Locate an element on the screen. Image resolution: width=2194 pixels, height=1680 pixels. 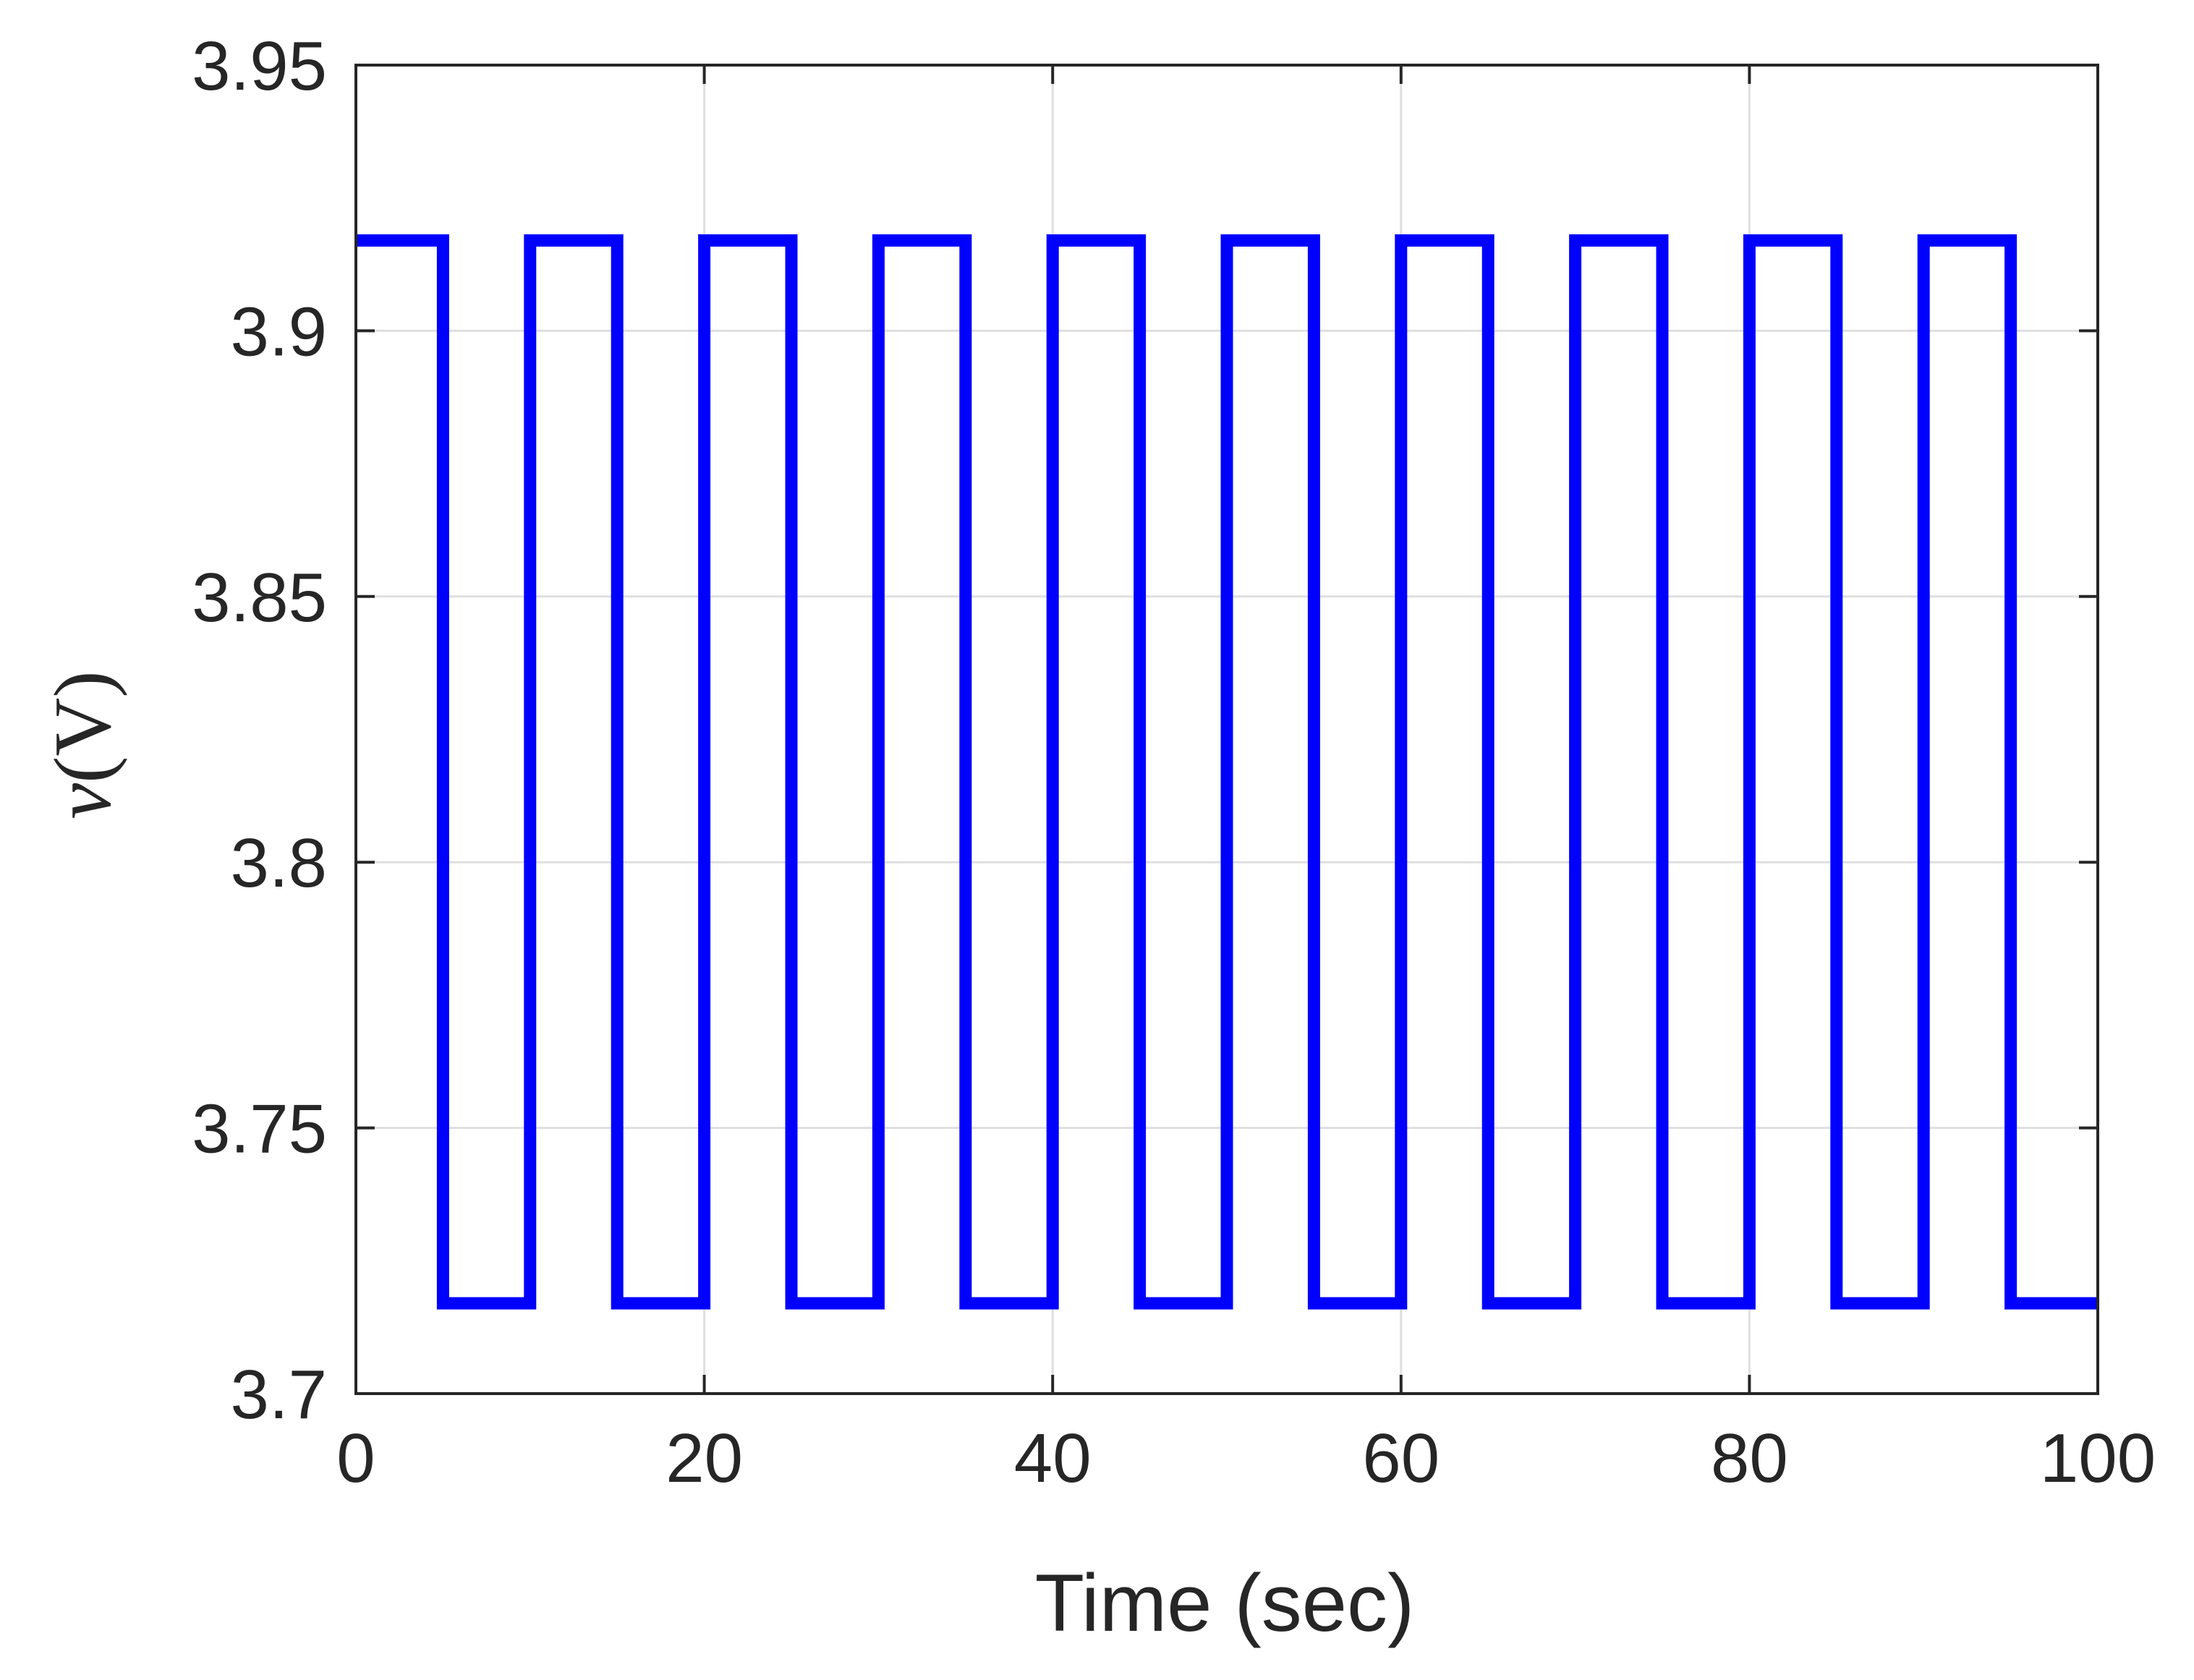
y-tick-label: 3.95 is located at coordinates (259, 66).